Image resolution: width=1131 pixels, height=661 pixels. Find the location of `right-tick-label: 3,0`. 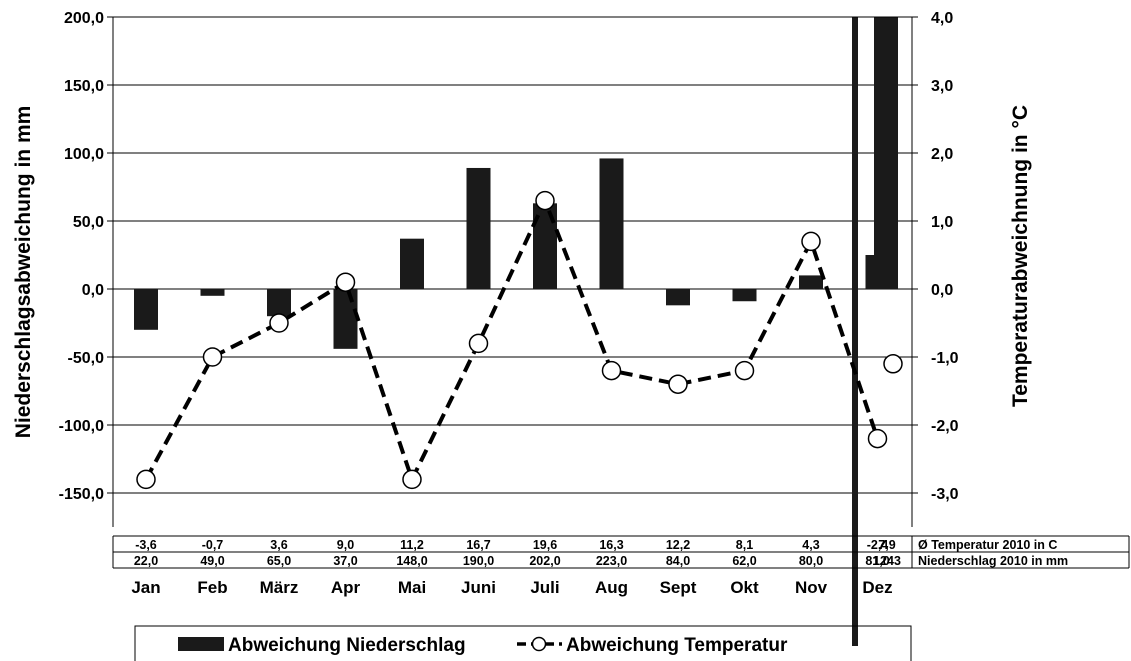

right-tick-label: 3,0 is located at coordinates (942, 86).